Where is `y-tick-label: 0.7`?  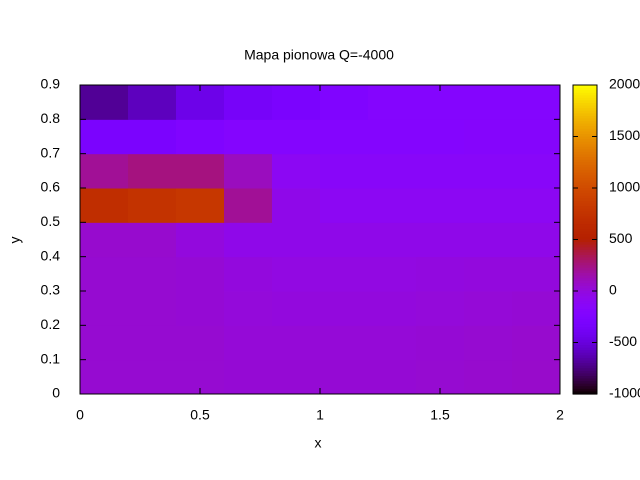 y-tick-label: 0.7 is located at coordinates (51, 152).